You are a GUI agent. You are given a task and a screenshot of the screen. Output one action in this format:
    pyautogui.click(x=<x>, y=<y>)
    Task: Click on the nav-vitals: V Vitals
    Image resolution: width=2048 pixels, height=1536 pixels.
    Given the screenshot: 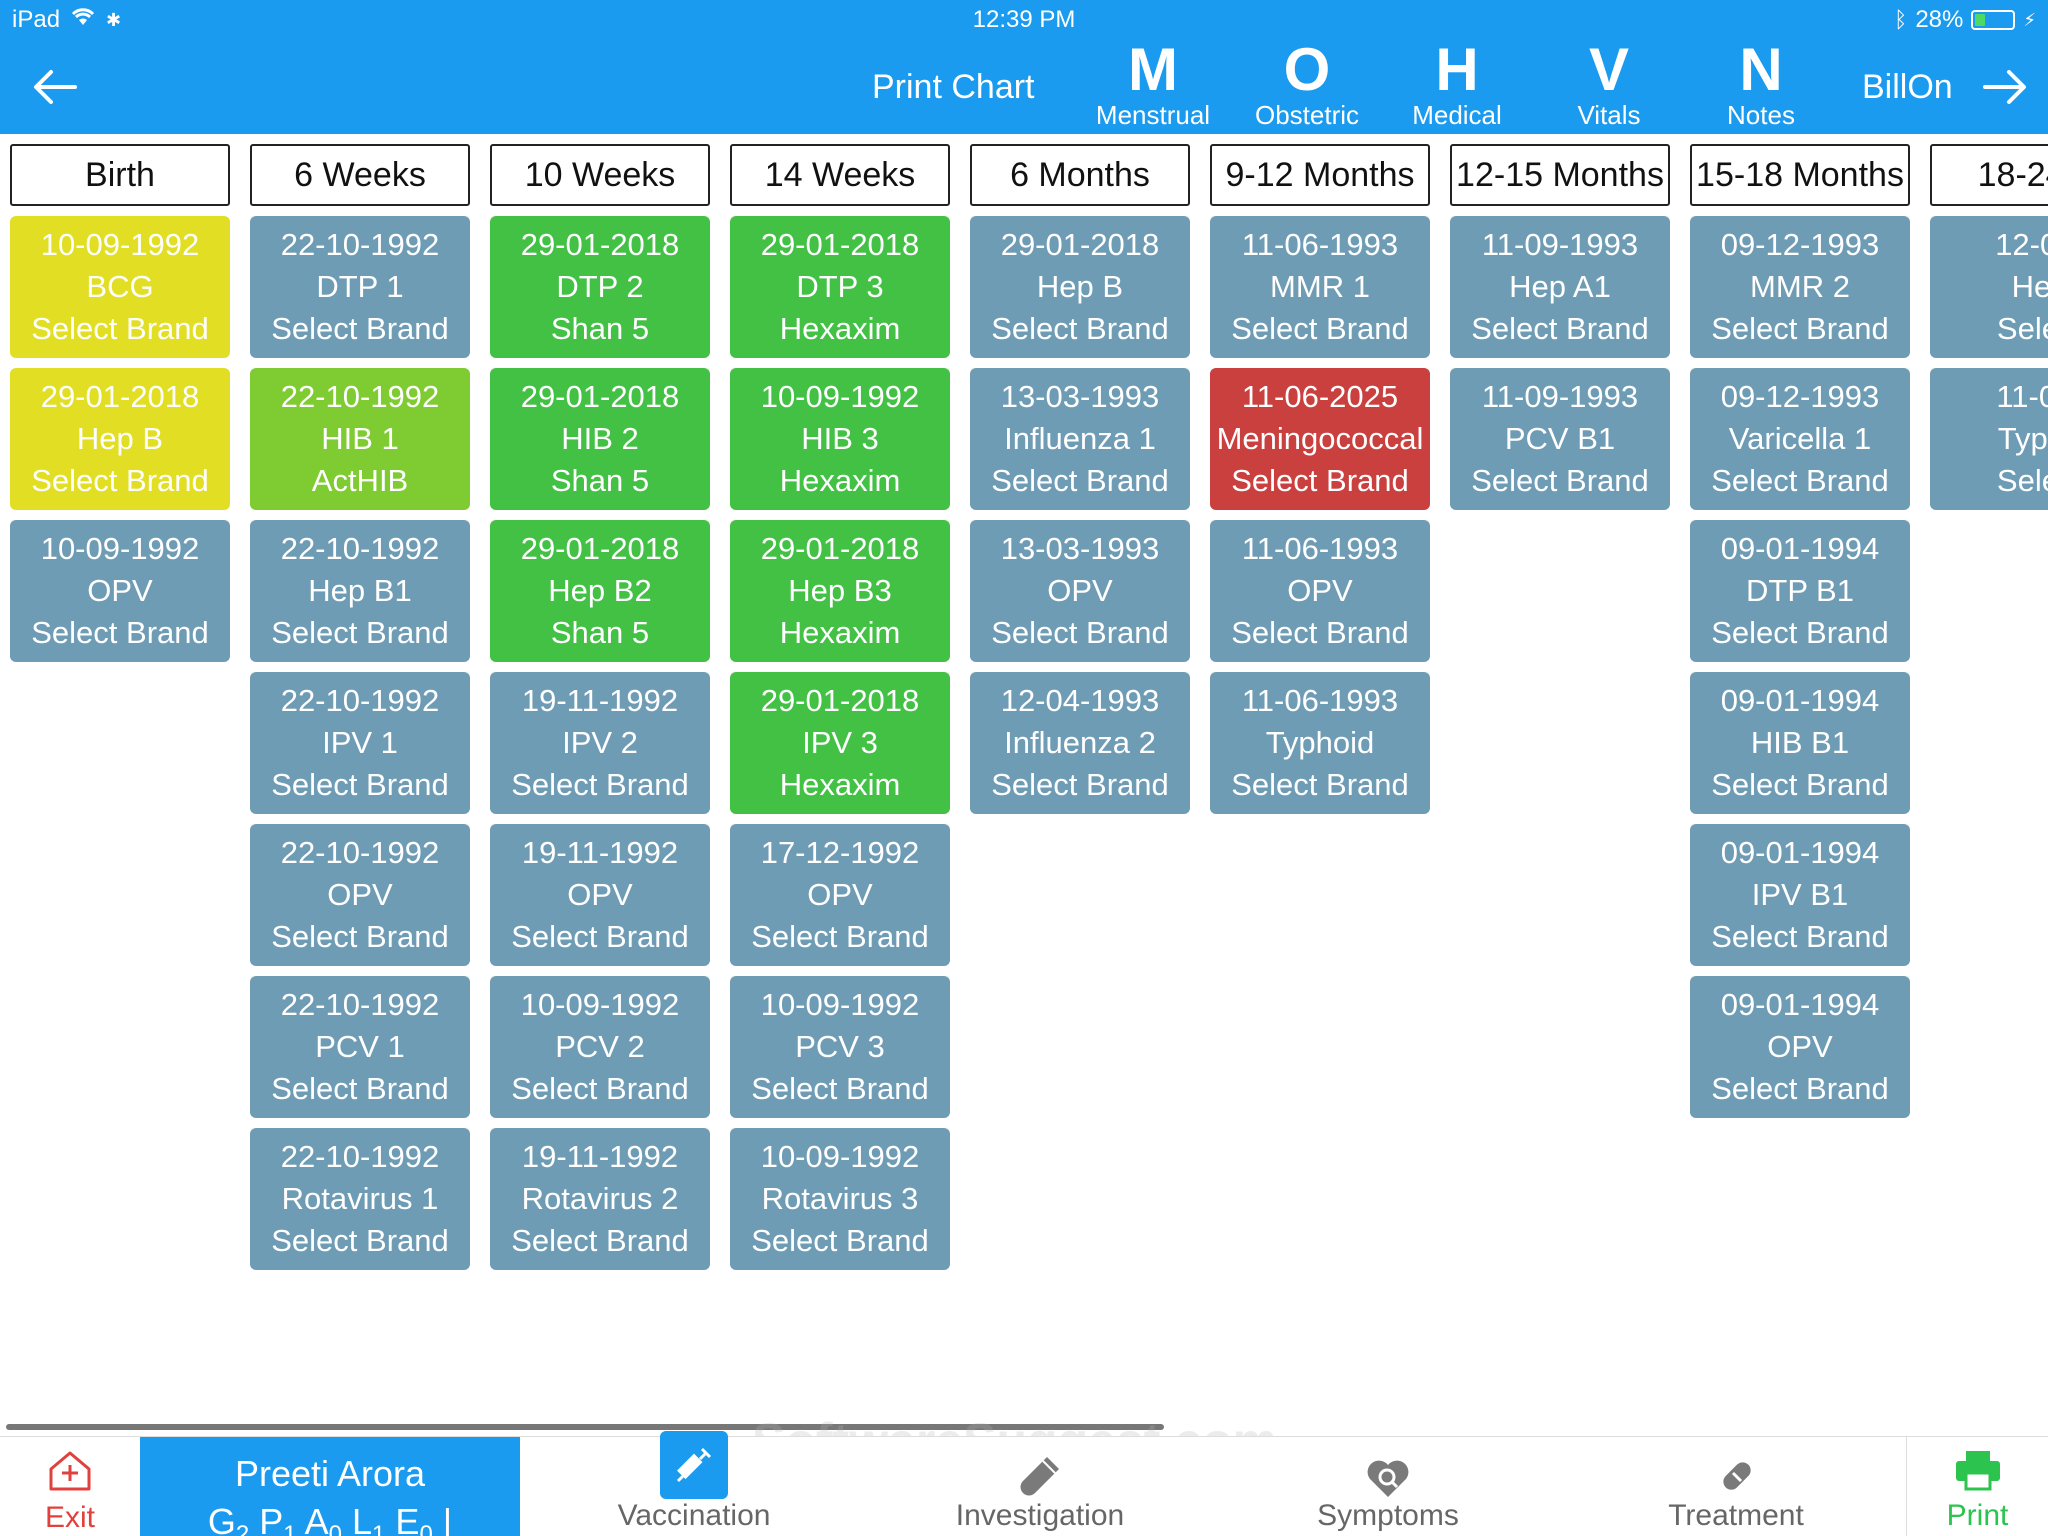 What is the action you would take?
    pyautogui.click(x=1609, y=85)
    